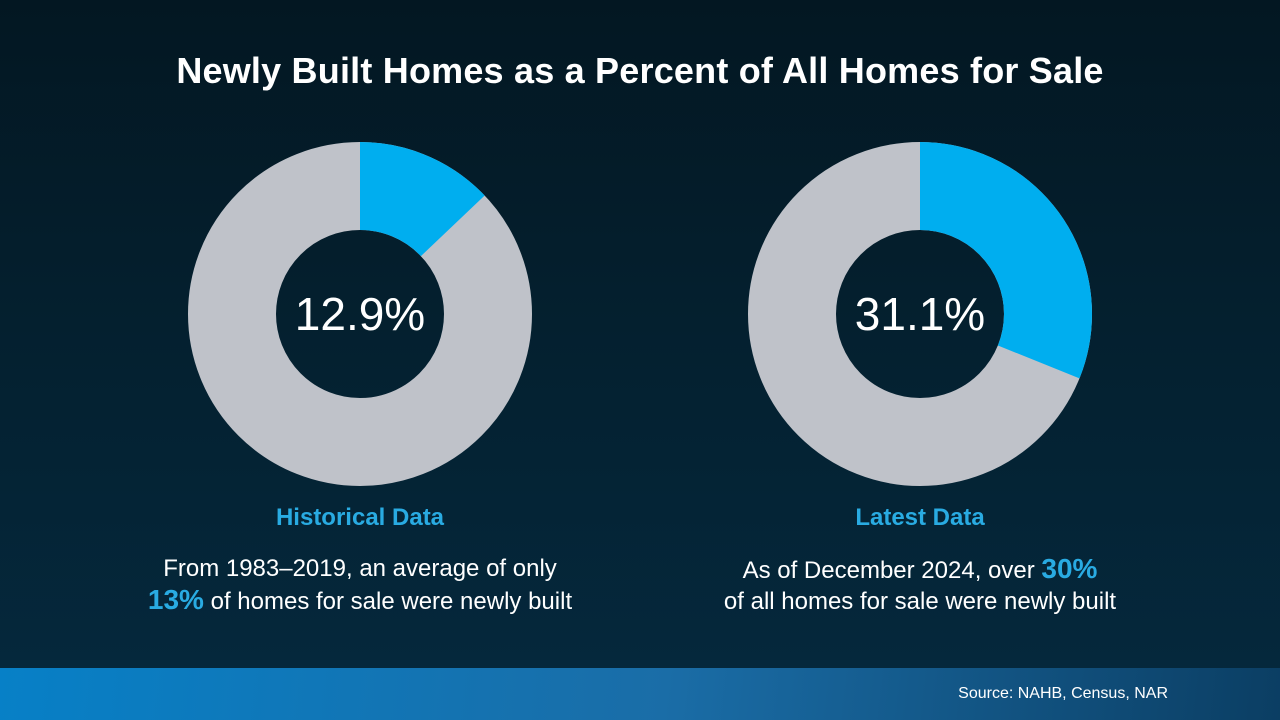 The width and height of the screenshot is (1280, 720). Describe the element at coordinates (920, 601) in the screenshot. I see `caption-line2: of all homes for sale were newly built` at that location.